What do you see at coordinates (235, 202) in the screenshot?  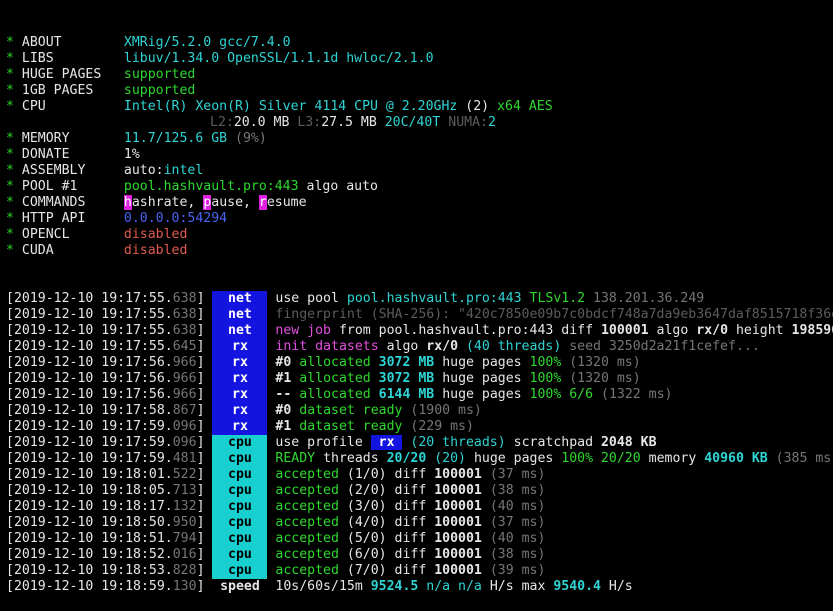 I see `command-rest-p: ause,` at bounding box center [235, 202].